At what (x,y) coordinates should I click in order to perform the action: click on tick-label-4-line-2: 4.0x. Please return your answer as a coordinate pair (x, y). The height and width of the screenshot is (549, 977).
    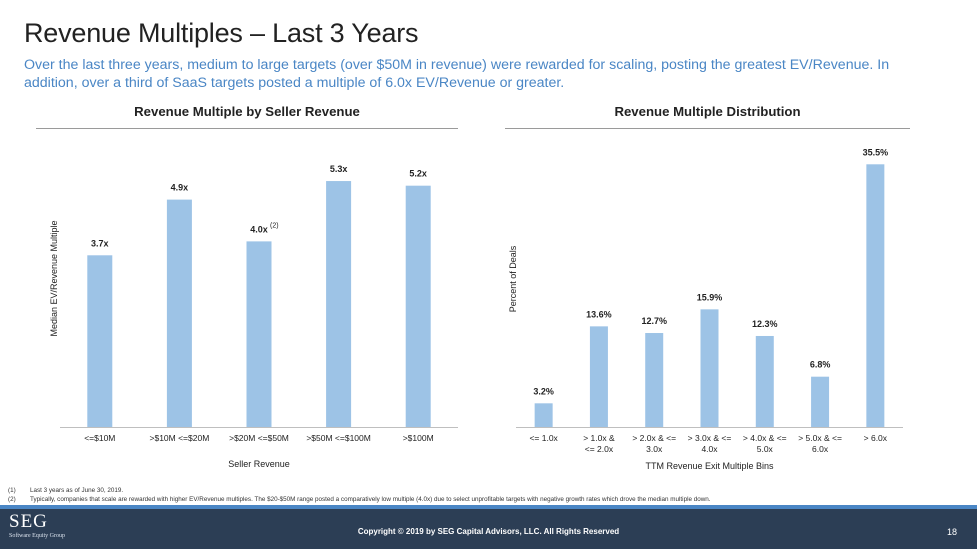
    Looking at the image, I should click on (709, 449).